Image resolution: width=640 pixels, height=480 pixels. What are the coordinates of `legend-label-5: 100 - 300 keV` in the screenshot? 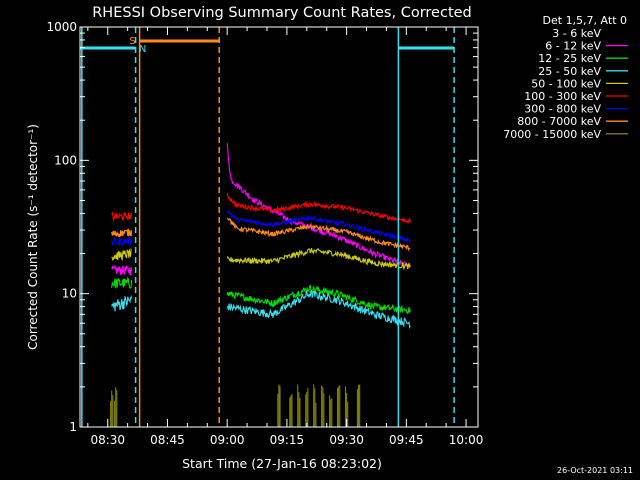 It's located at (562, 96).